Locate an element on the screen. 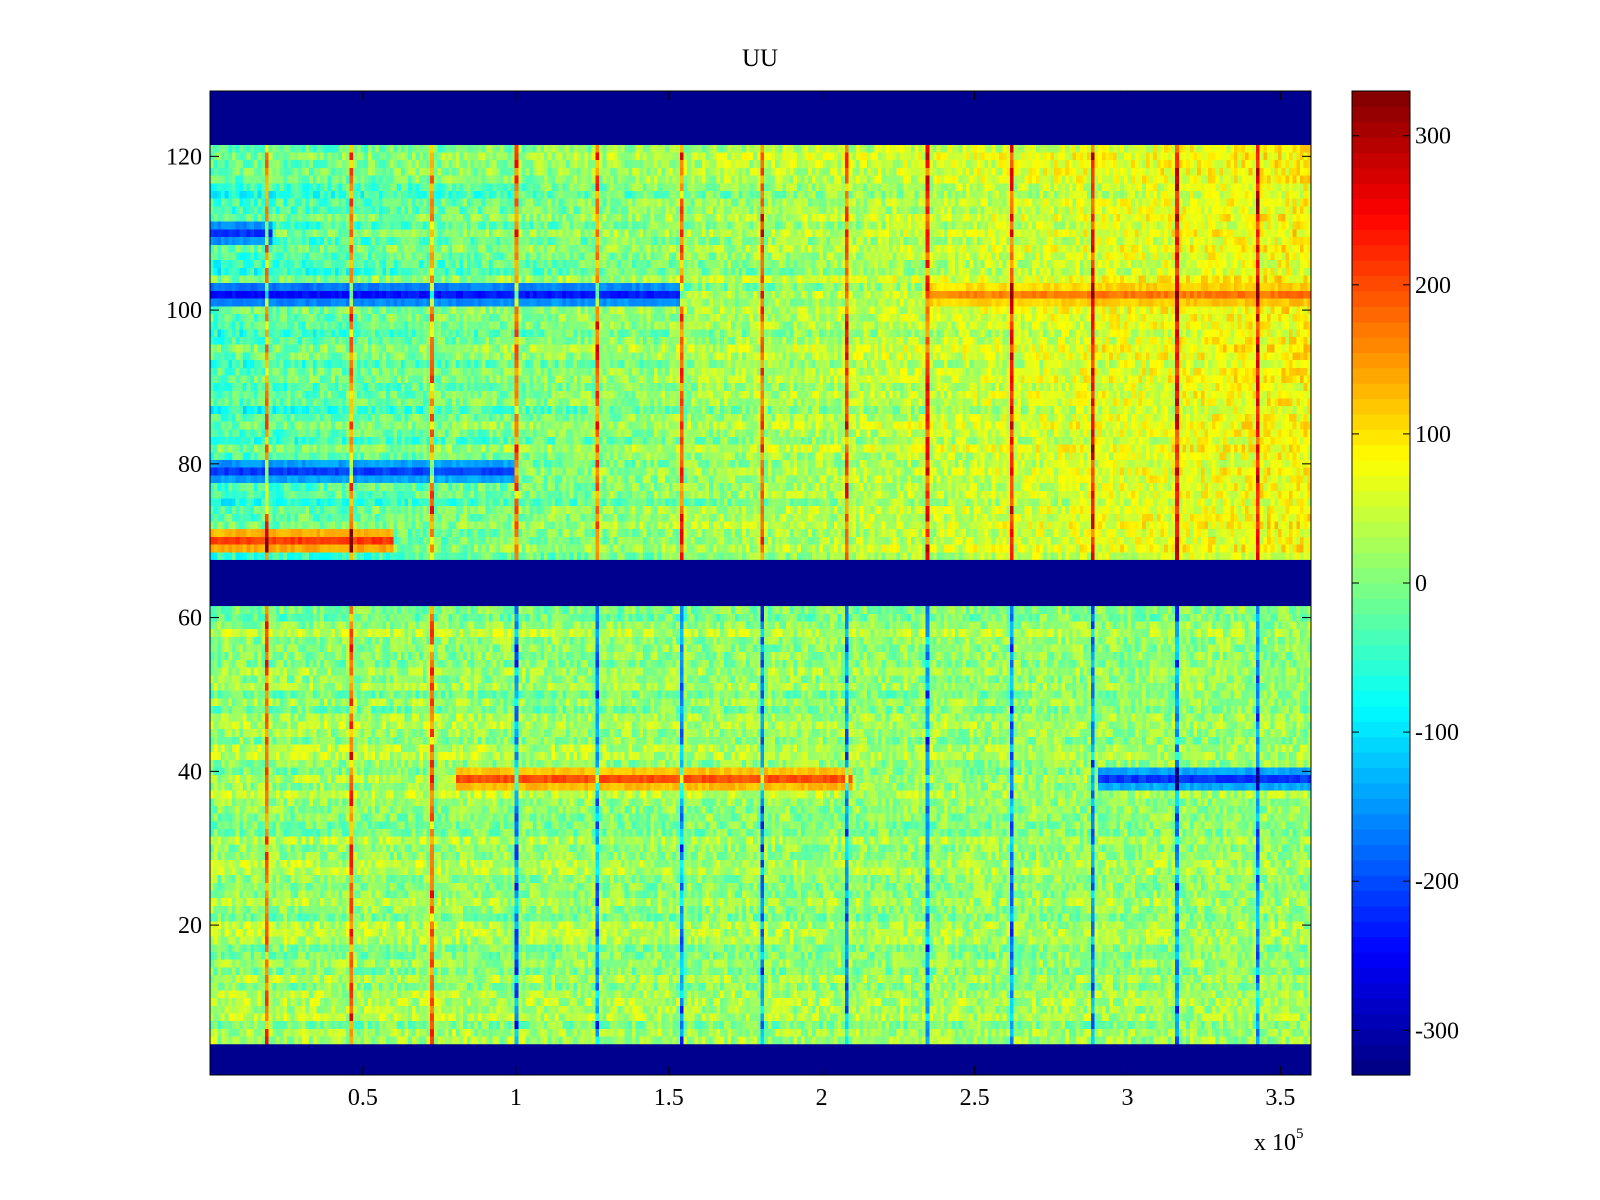  x-tick-label: 2 is located at coordinates (822, 1098).